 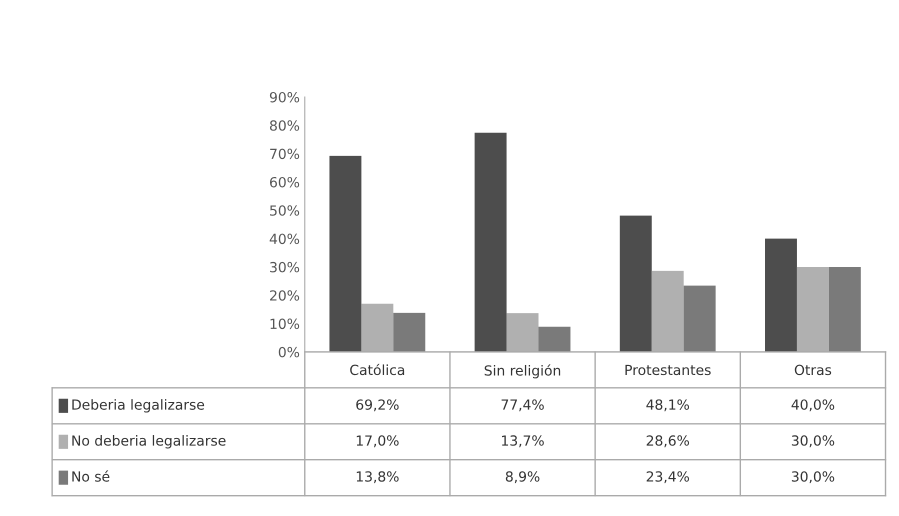 What do you see at coordinates (377, 370) in the screenshot?
I see `x-tick-label: Católica` at bounding box center [377, 370].